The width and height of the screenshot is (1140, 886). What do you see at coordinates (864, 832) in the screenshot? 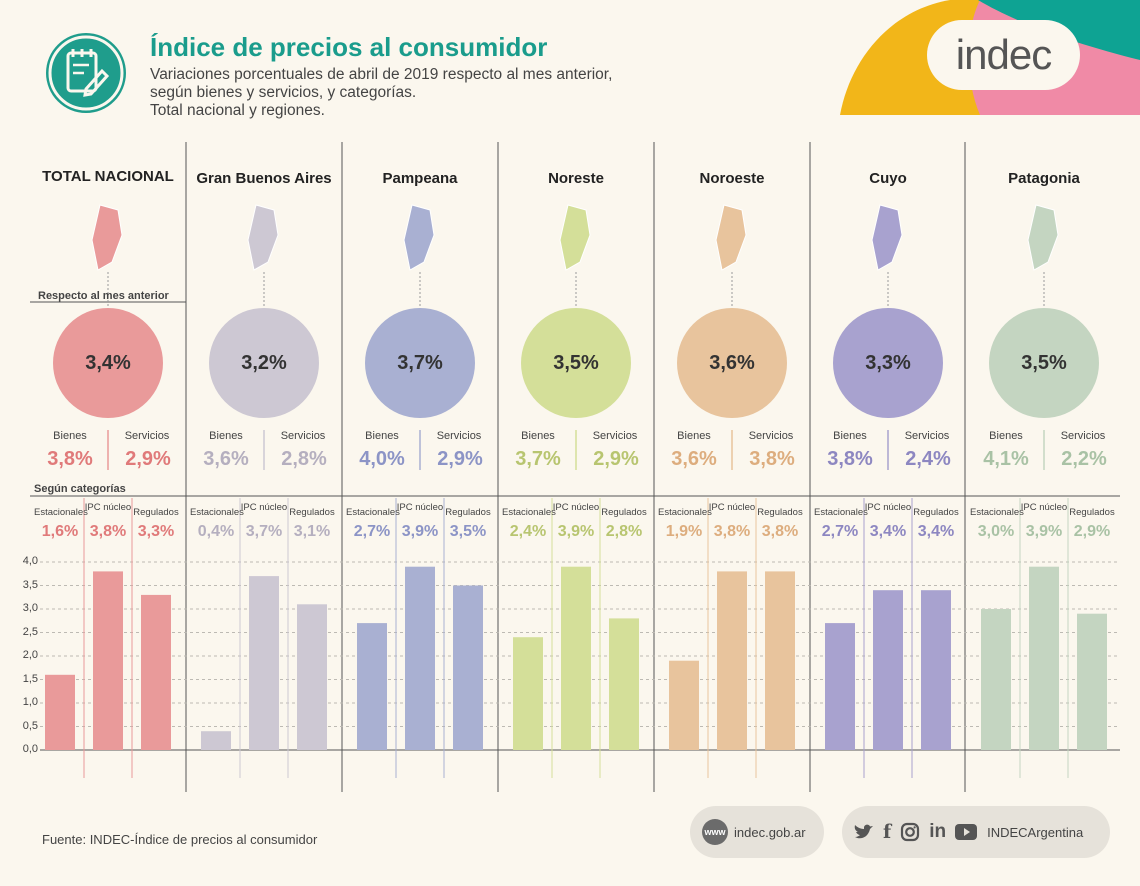
I see `twitter-icon` at bounding box center [864, 832].